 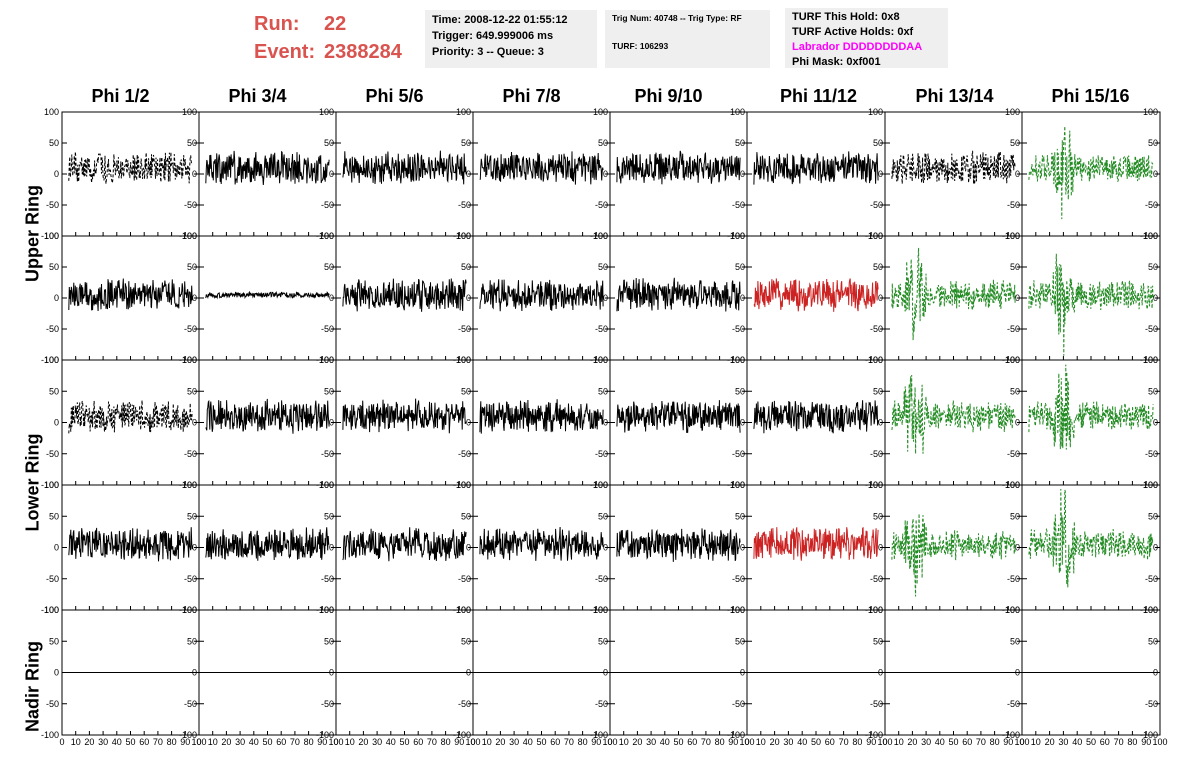 What do you see at coordinates (254, 742) in the screenshot?
I see `x-tick-label: 40` at bounding box center [254, 742].